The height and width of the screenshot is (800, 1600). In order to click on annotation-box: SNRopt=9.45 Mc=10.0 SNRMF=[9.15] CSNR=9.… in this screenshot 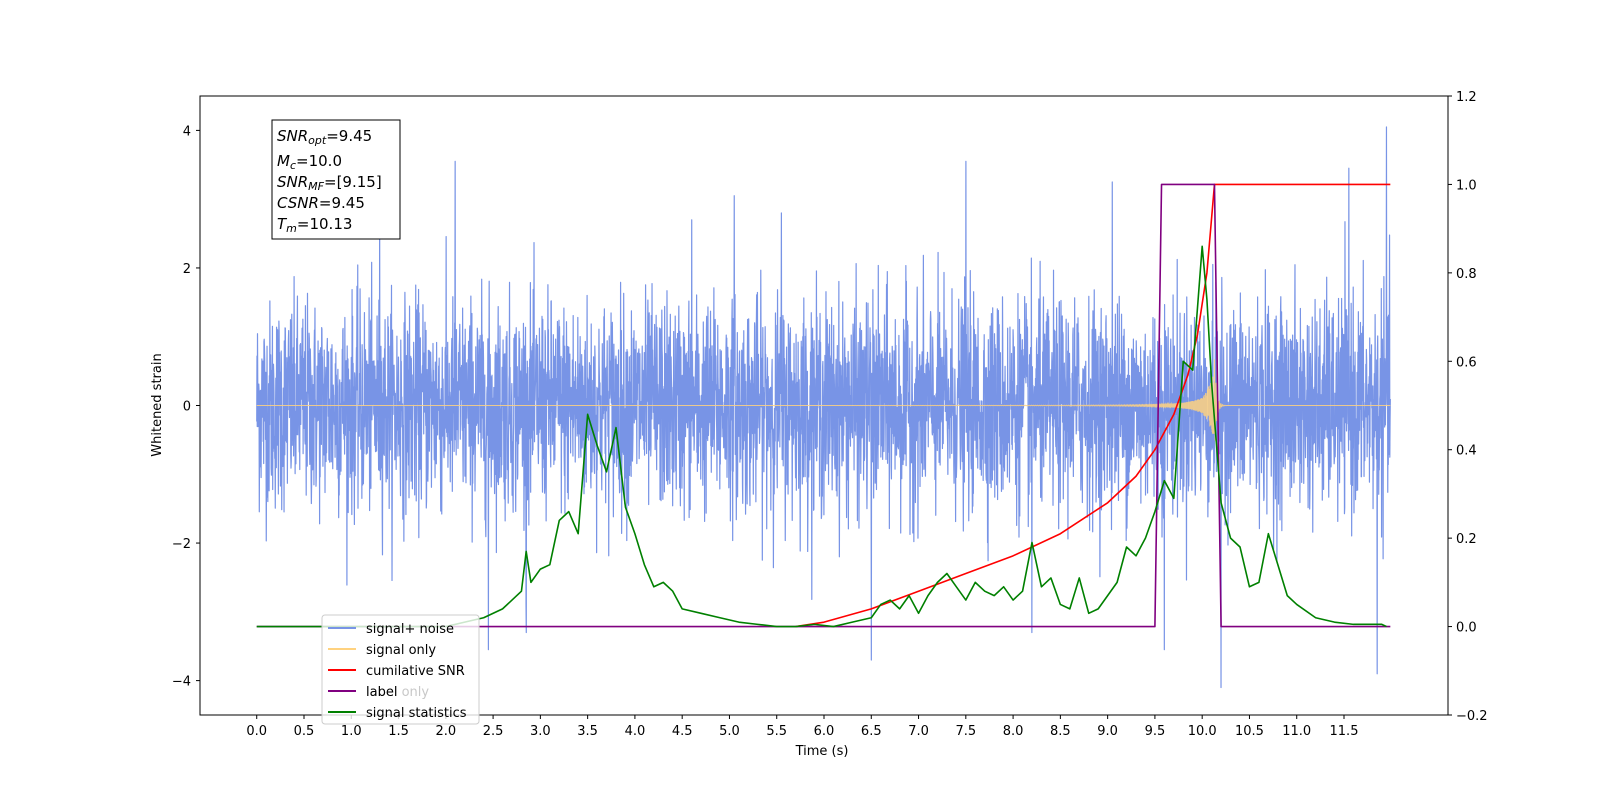, I will do `click(336, 179)`.